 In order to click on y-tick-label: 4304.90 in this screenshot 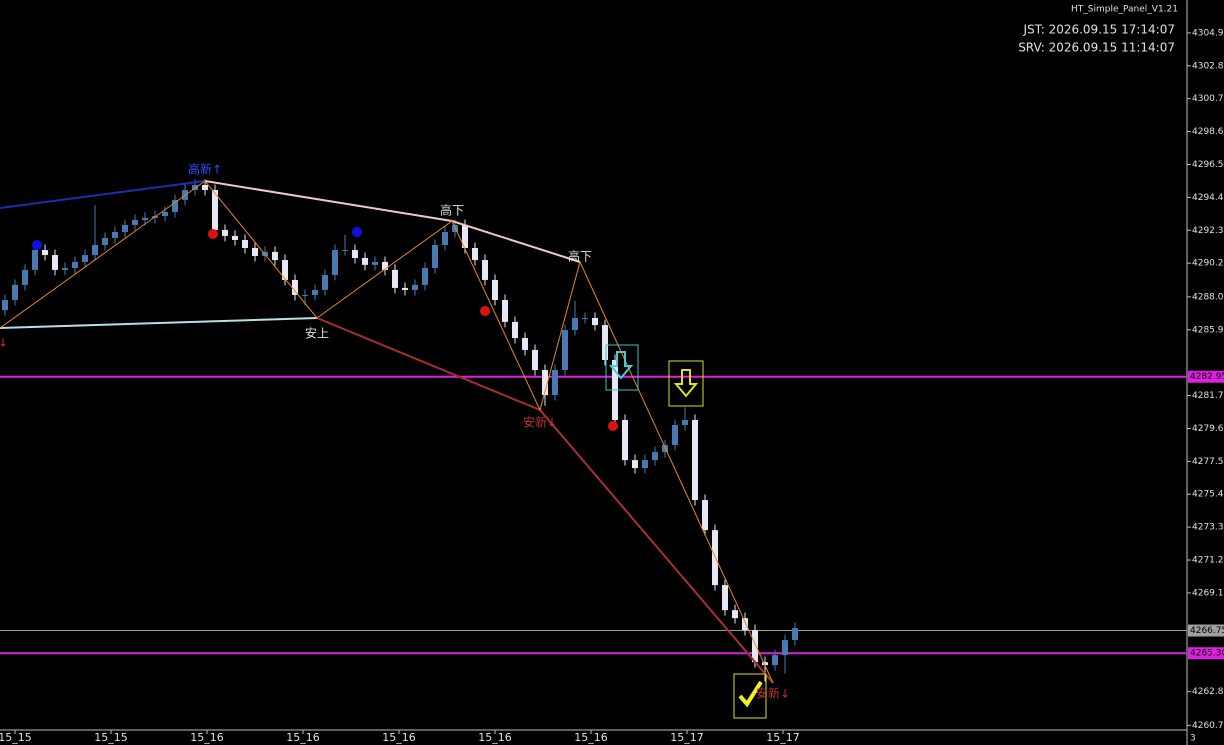, I will do `click(1208, 33)`.